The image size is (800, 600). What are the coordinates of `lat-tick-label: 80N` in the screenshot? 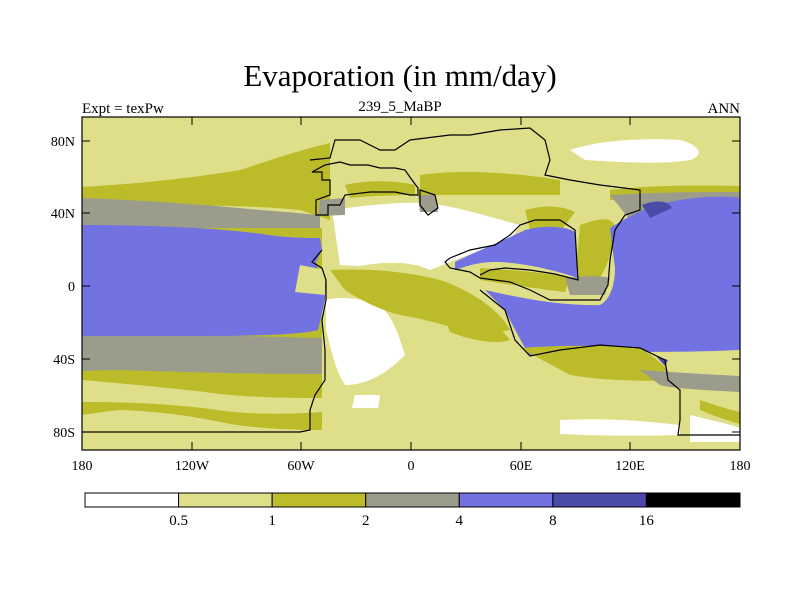 It's located at (63, 142).